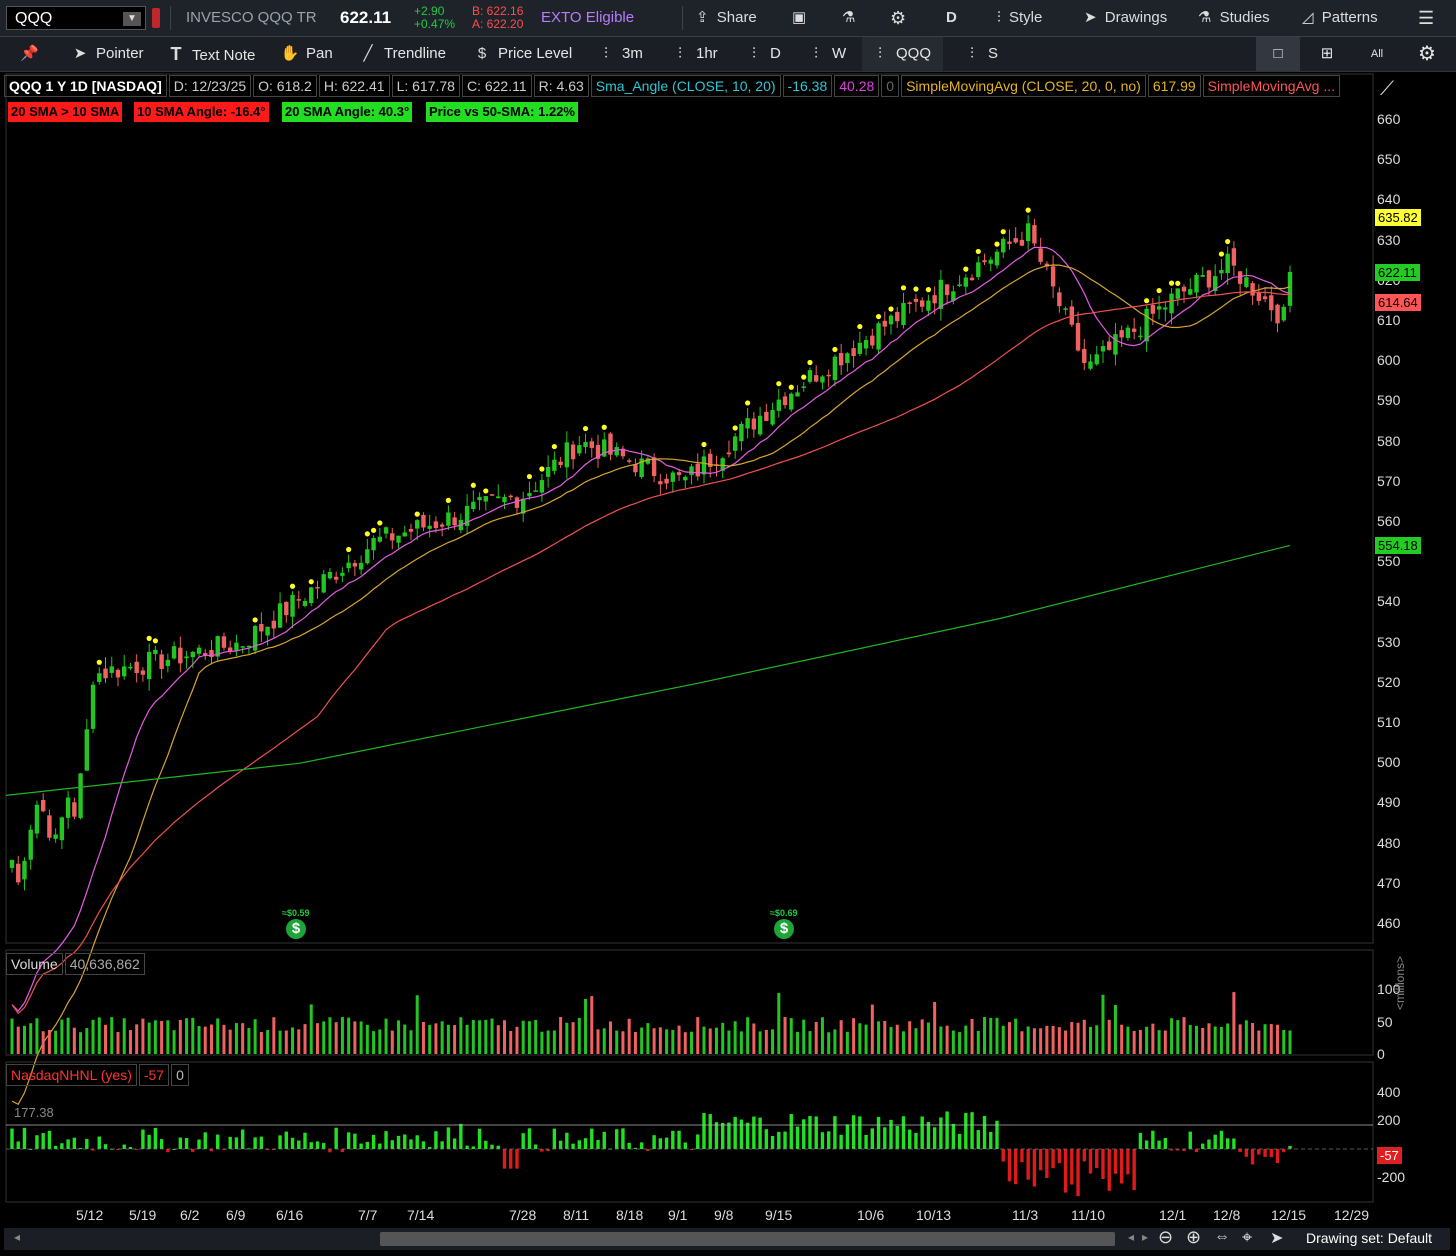 The height and width of the screenshot is (1256, 1456). Describe the element at coordinates (826, 54) in the screenshot. I see `timeframe-w: ⫶ W` at that location.